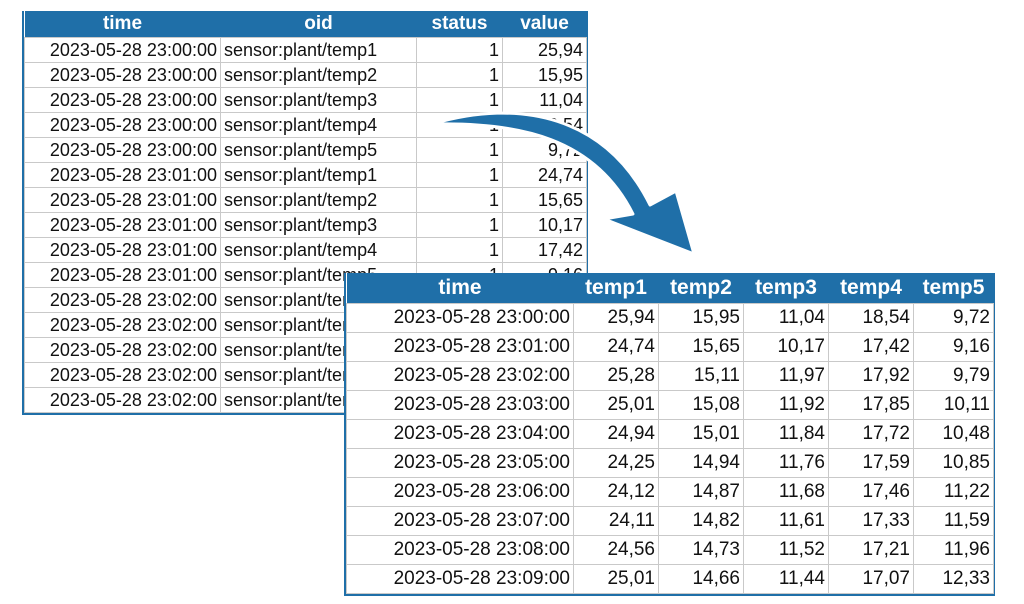 The height and width of the screenshot is (604, 1024). What do you see at coordinates (460, 434) in the screenshot?
I see `wide-table-row-cell-time: 2023-05-28 23:04:00` at bounding box center [460, 434].